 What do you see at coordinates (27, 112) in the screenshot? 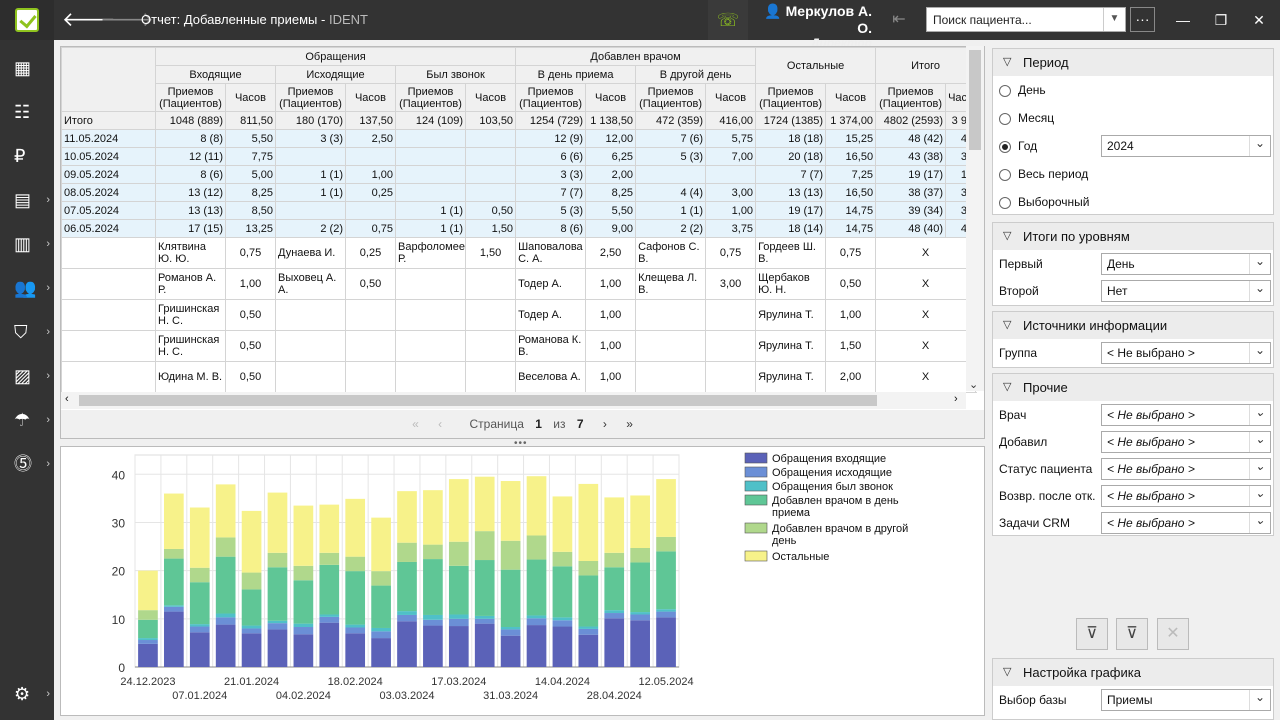
I see `sidebar-item-tasks: ☷` at bounding box center [27, 112].